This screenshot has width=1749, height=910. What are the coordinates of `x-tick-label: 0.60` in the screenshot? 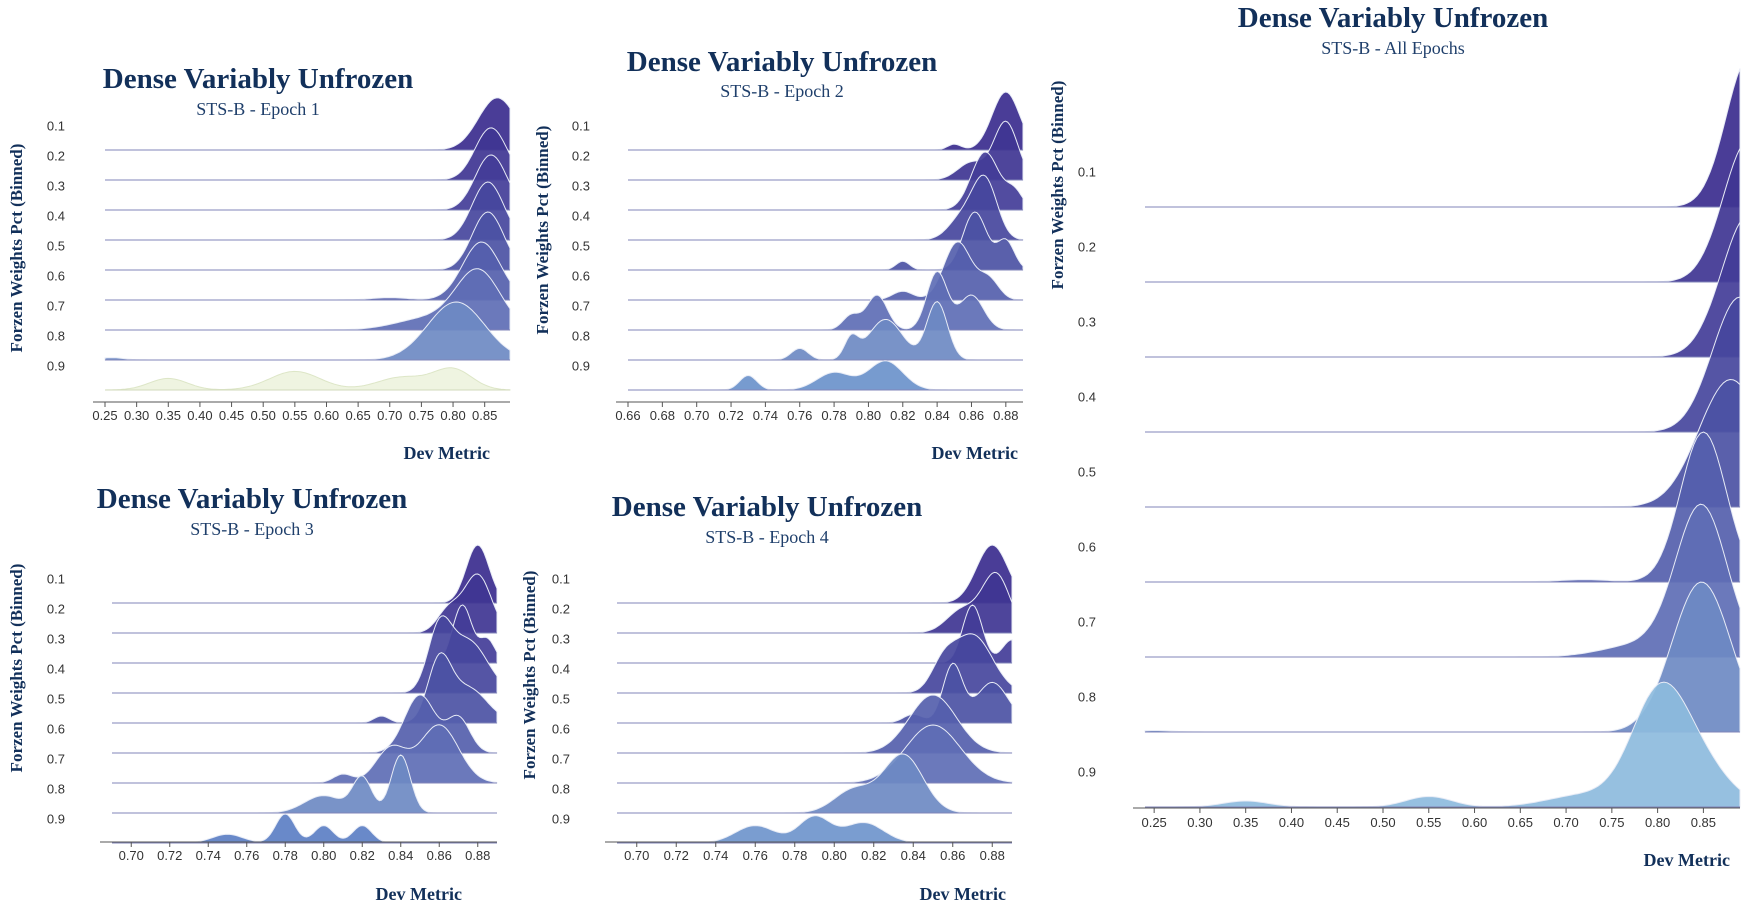 It's located at (326, 415).